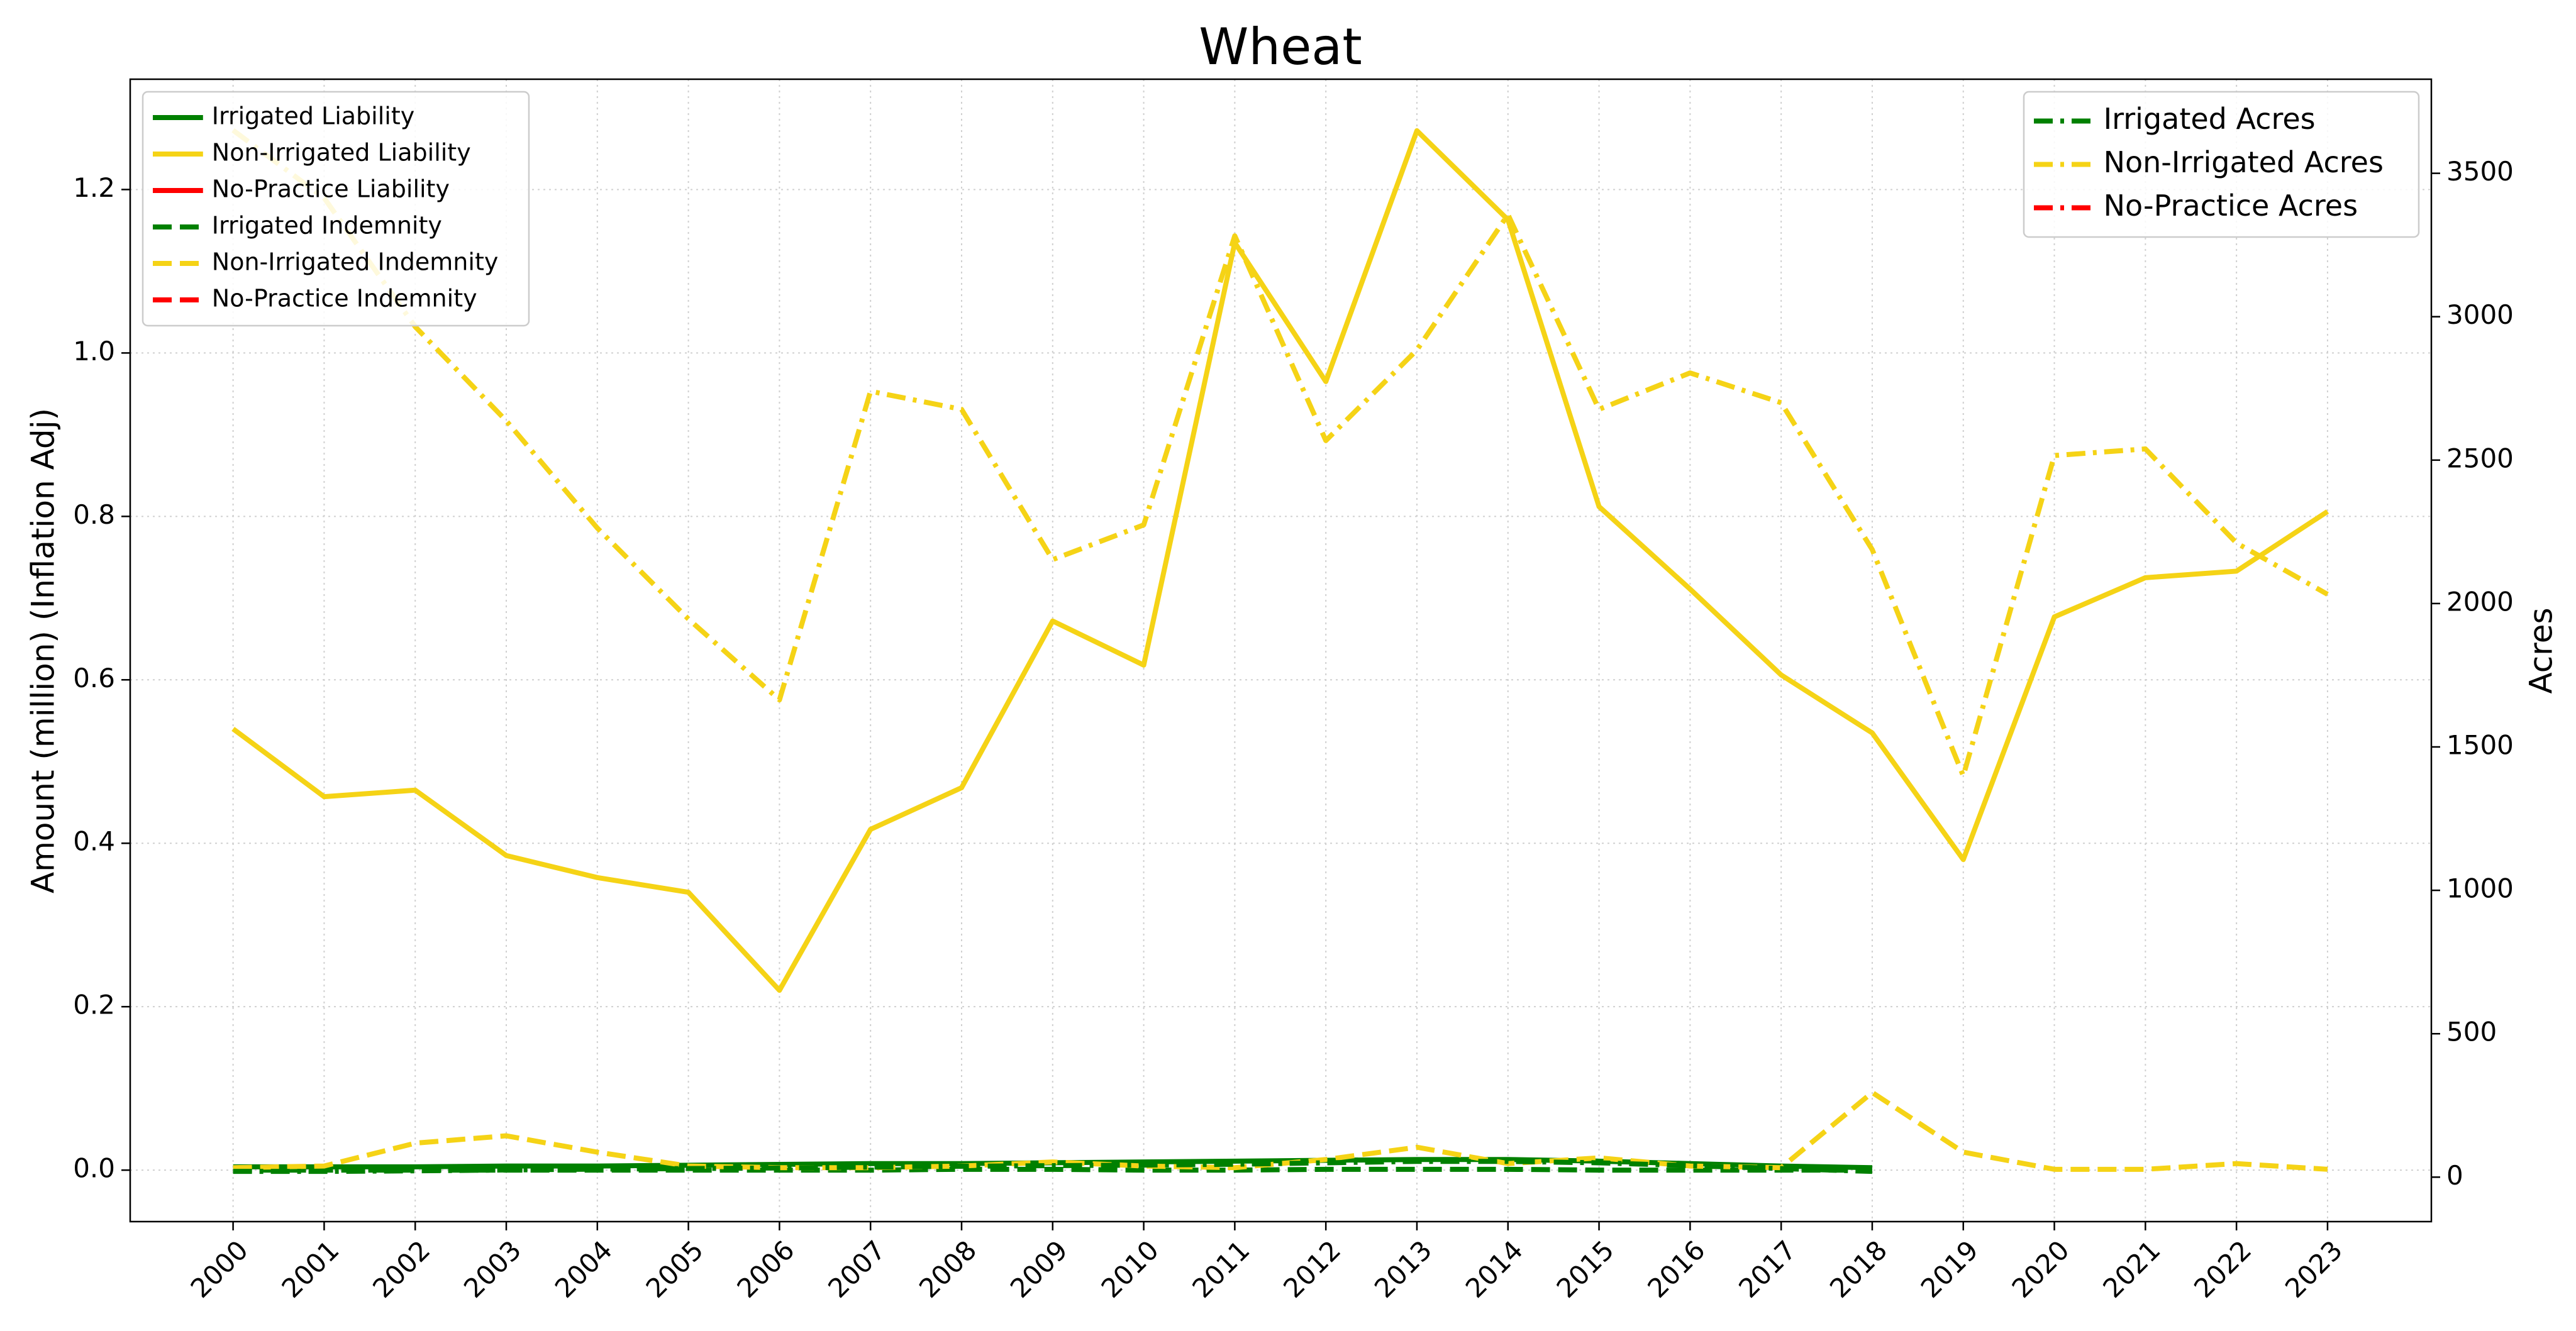 The width and height of the screenshot is (2576, 1331). Describe the element at coordinates (2480, 171) in the screenshot. I see `y2-tick-label: 3500` at that location.